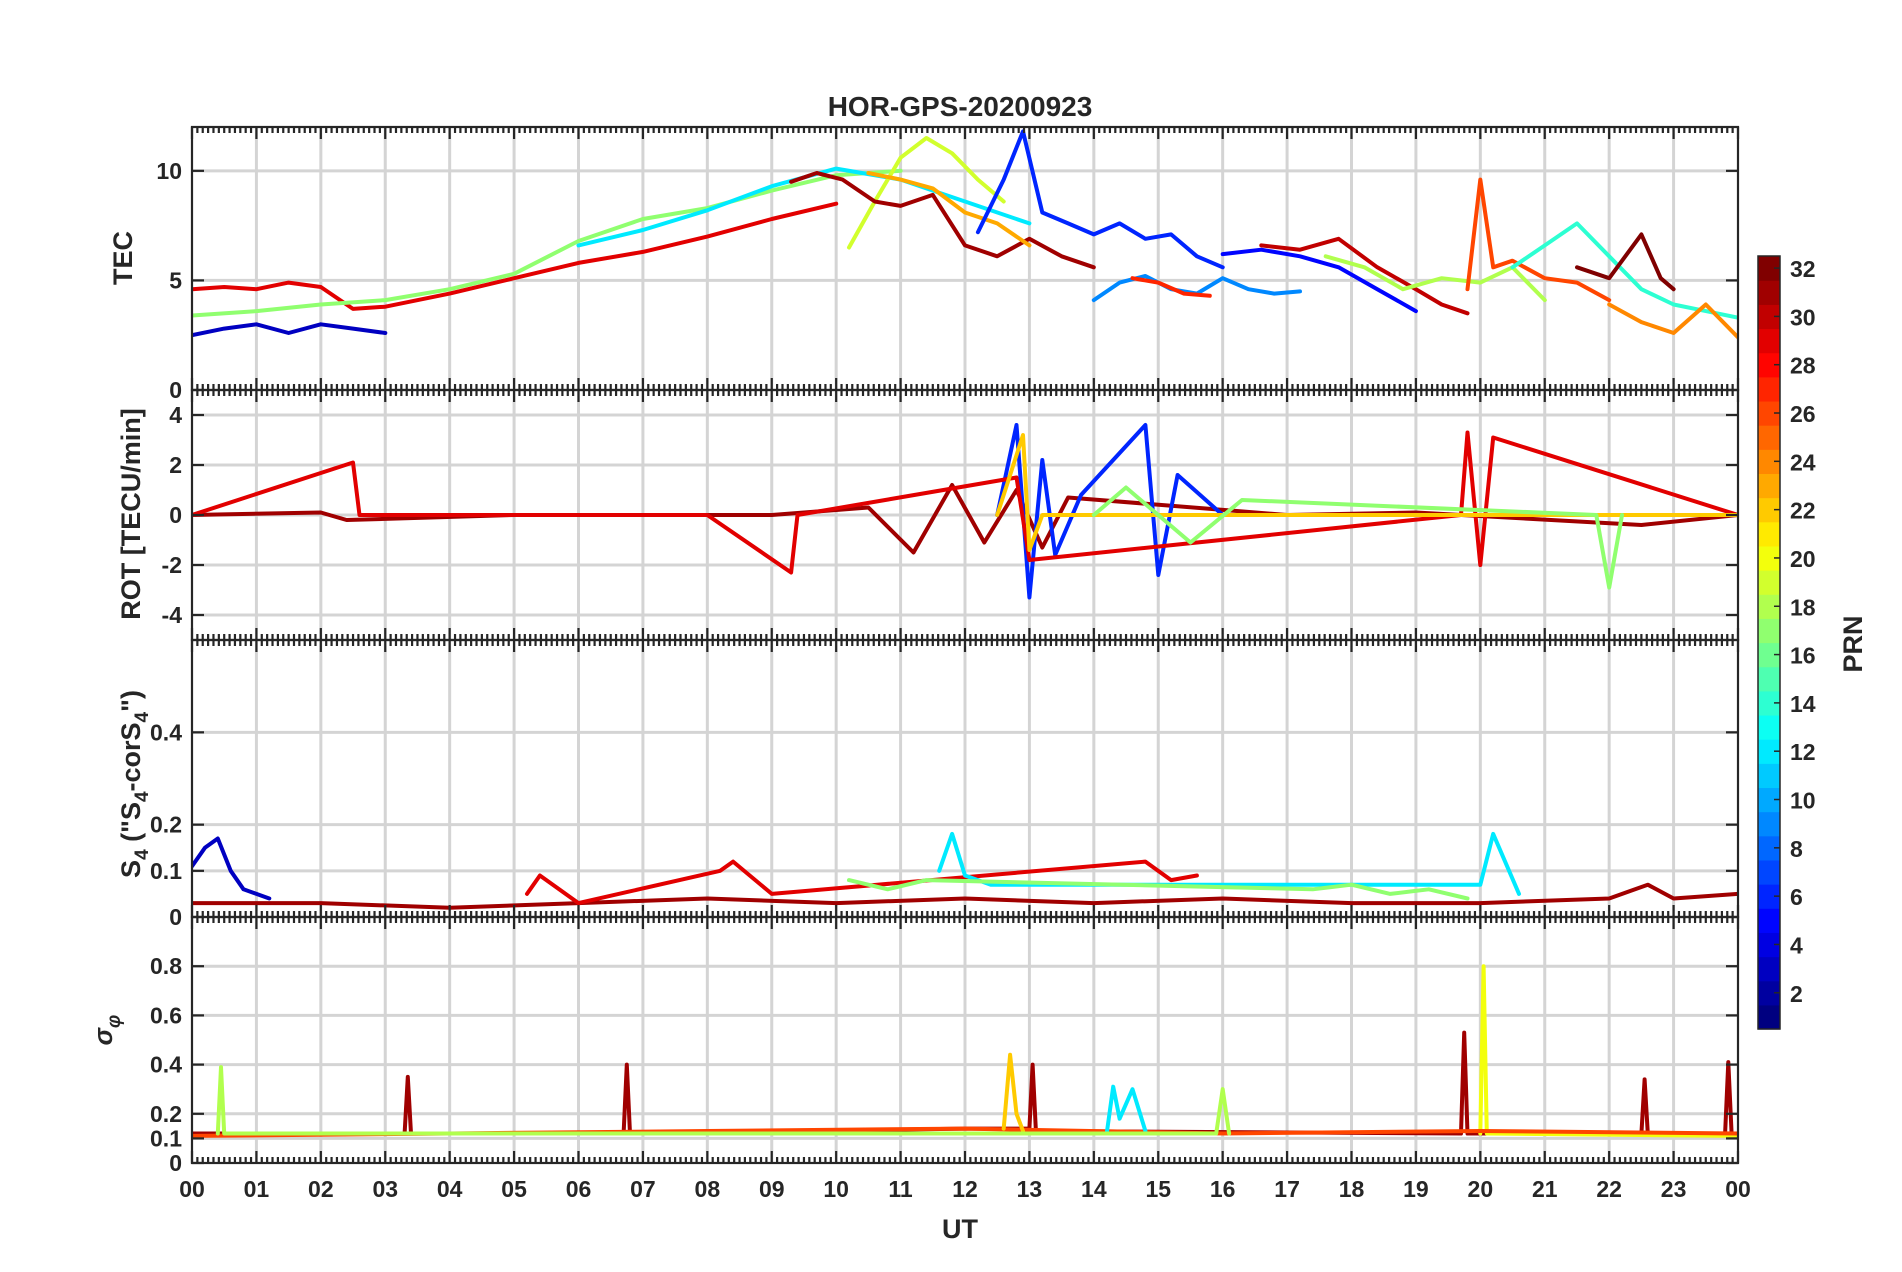 The image size is (1902, 1272). I want to click on x-tick-label: 22, so click(1609, 1189).